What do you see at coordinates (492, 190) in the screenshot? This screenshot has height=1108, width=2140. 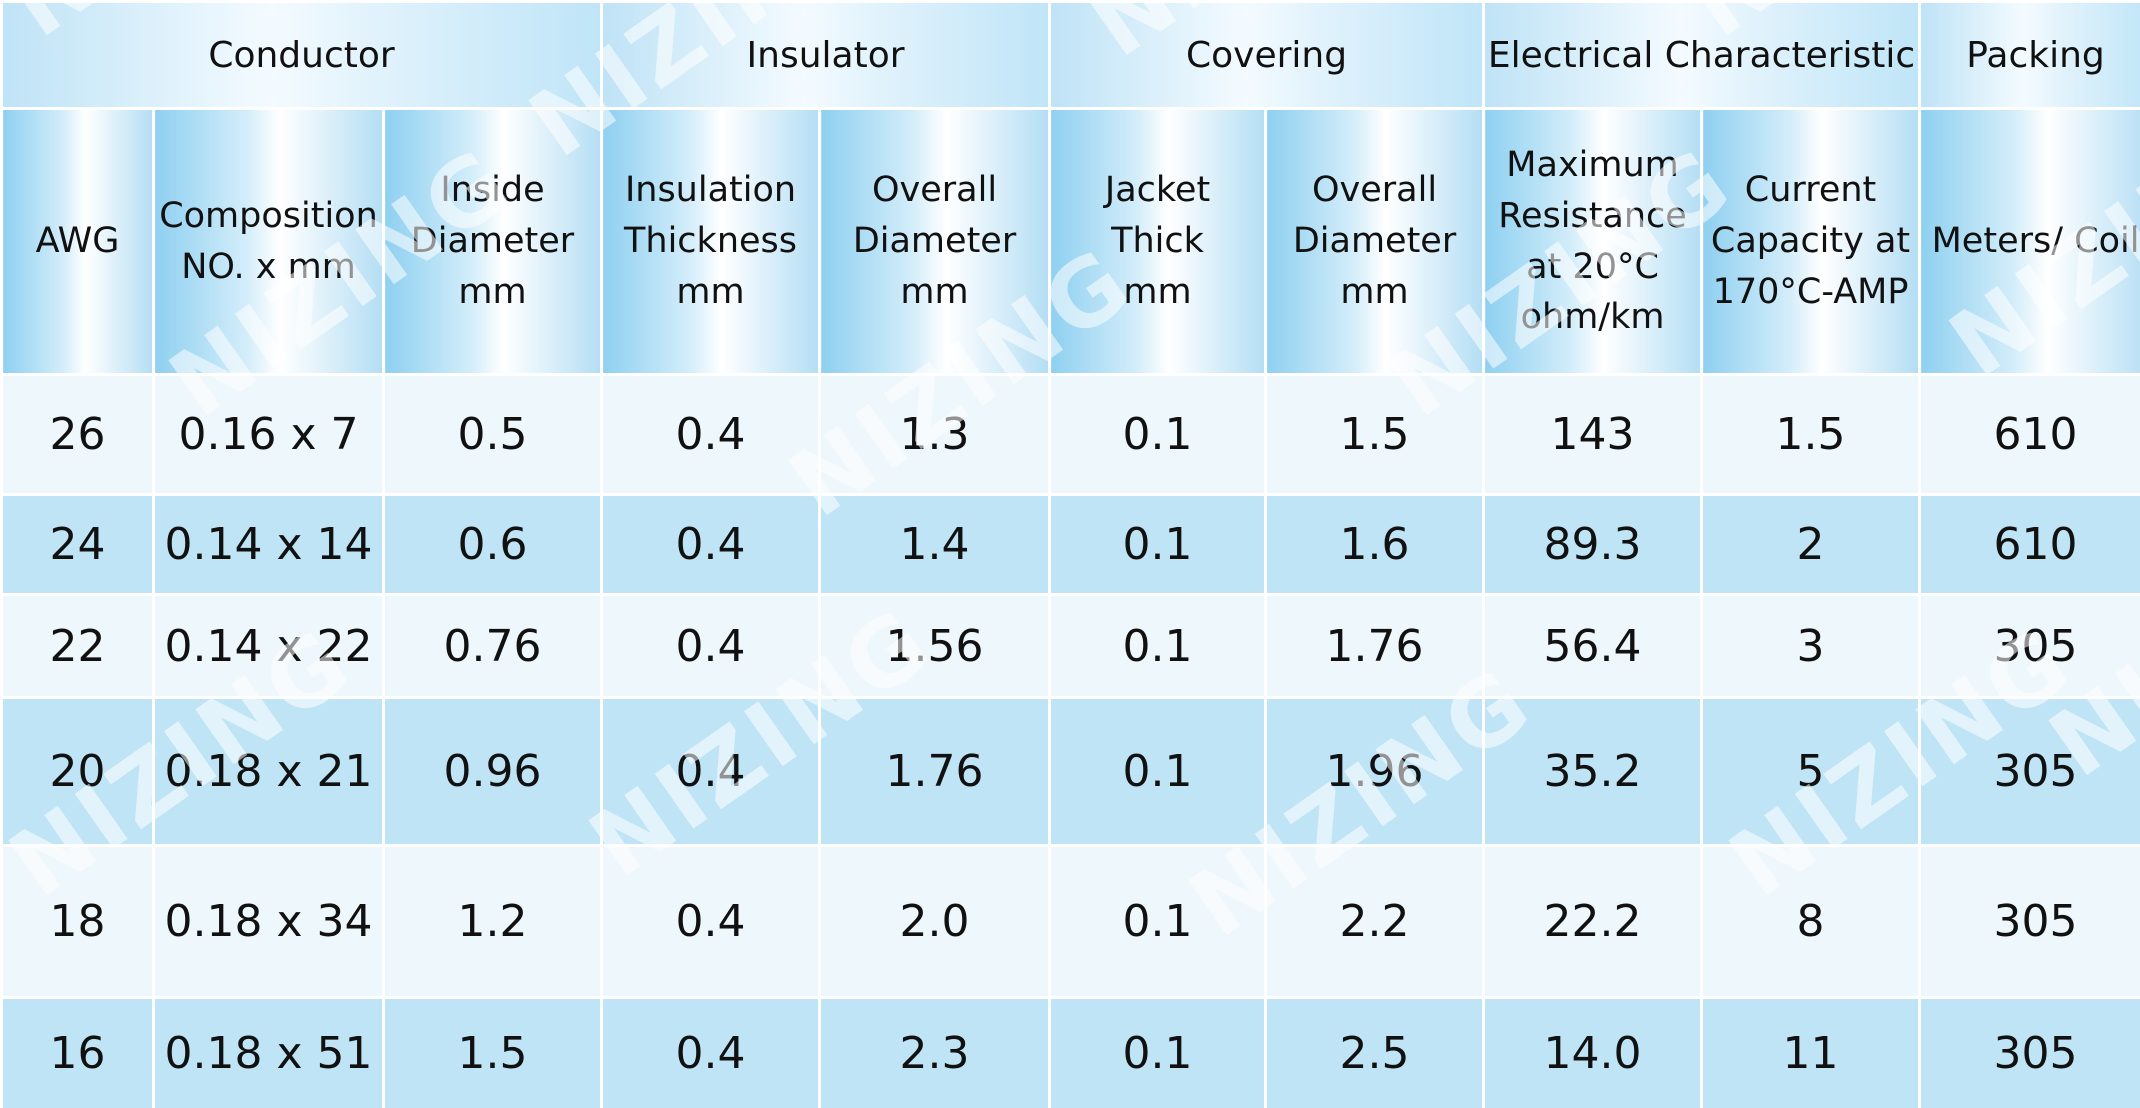 I see `column-header-line: Inside` at bounding box center [492, 190].